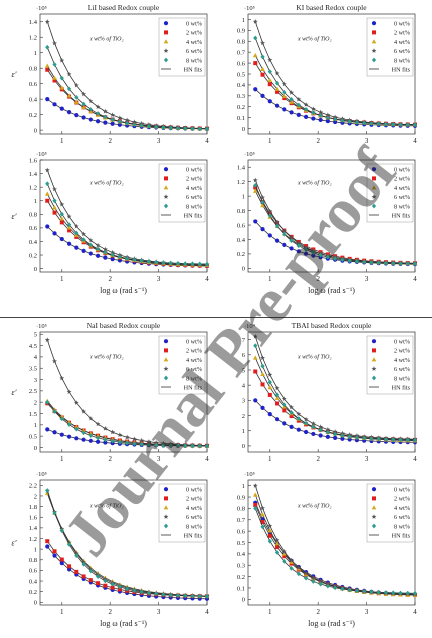  Describe the element at coordinates (243, 196) in the screenshot. I see `y-tick-label: 1` at that location.